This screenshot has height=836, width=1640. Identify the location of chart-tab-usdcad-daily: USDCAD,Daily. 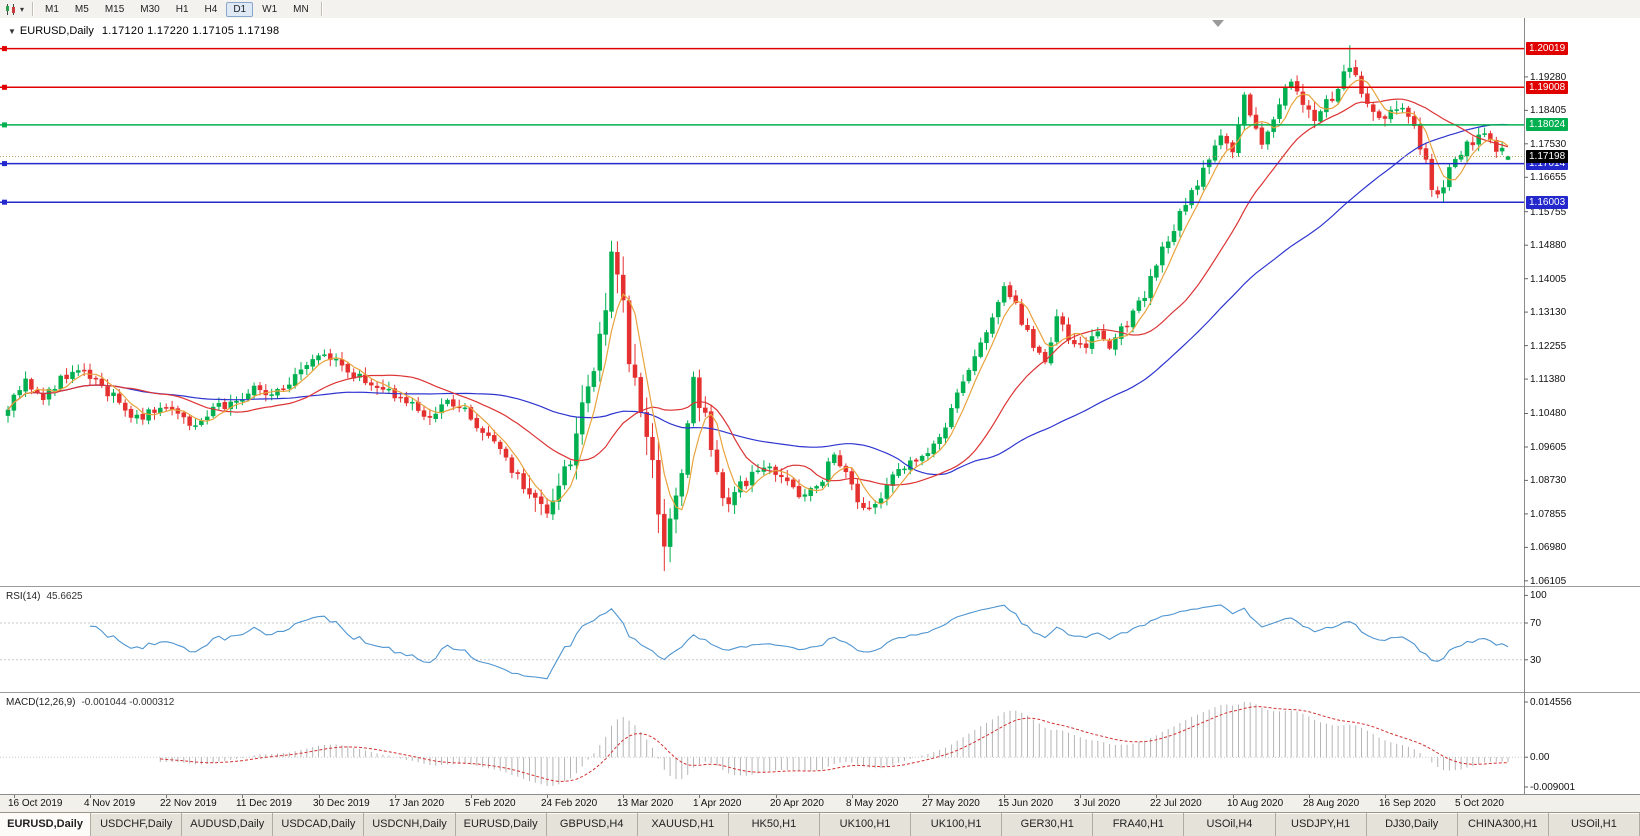
(319, 824).